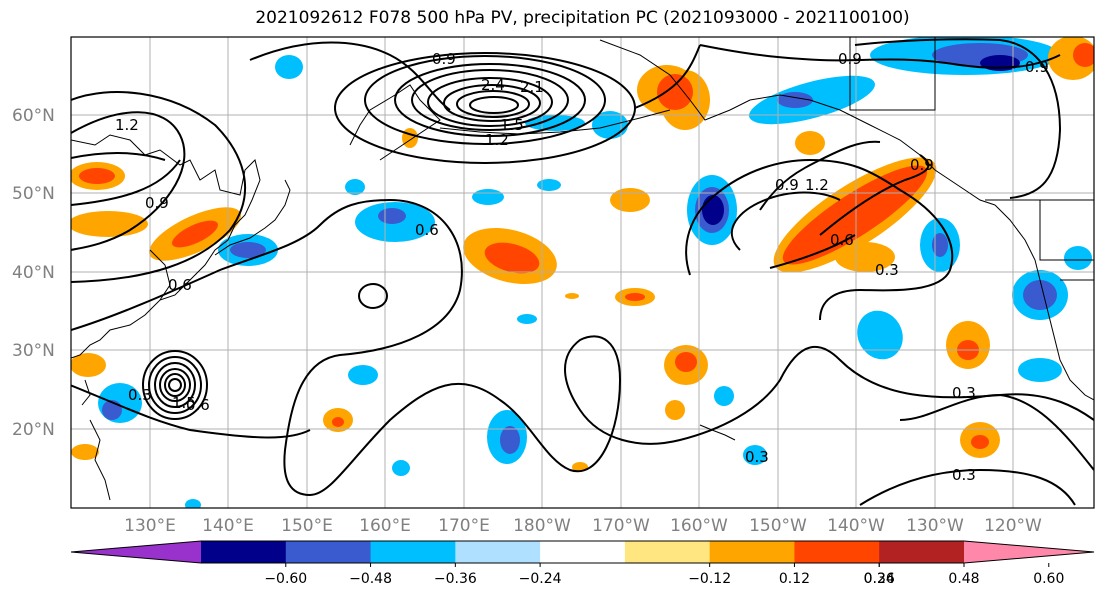 This screenshot has height=601, width=1105. I want to click on lon-label: 150°E, so click(307, 526).